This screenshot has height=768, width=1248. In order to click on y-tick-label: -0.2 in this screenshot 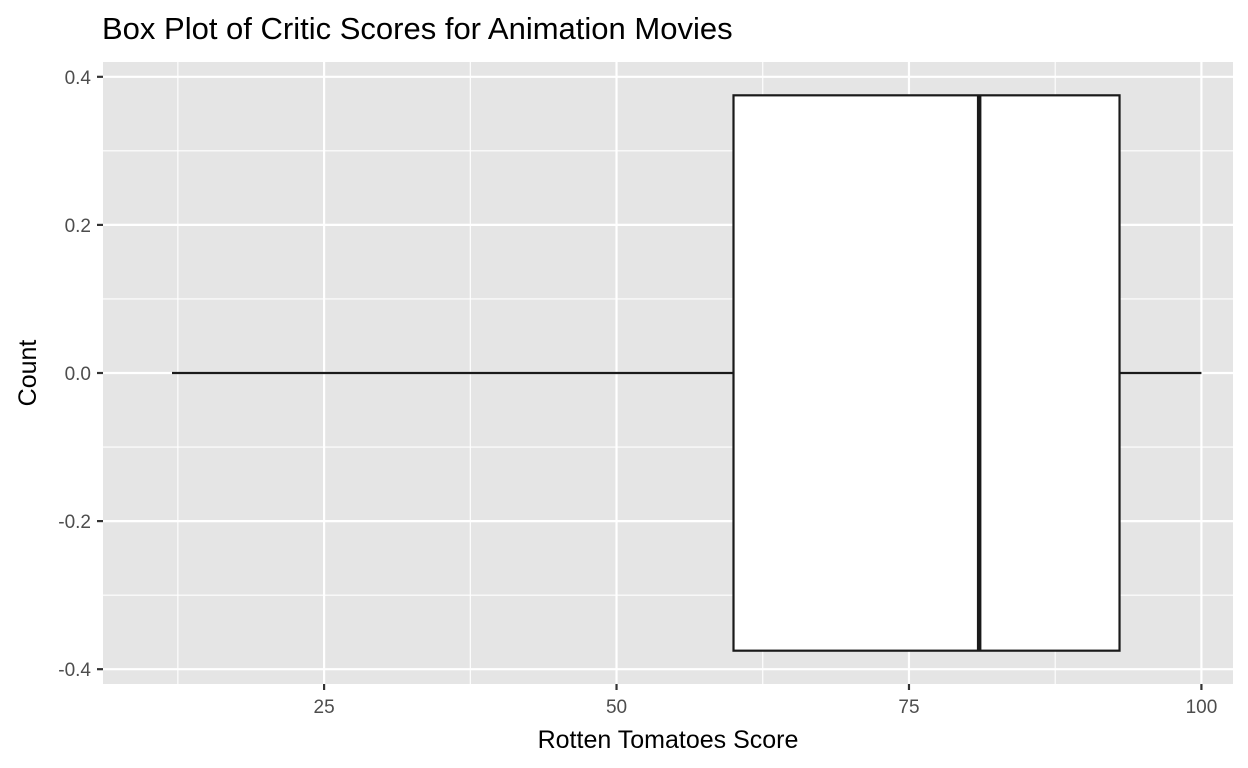, I will do `click(74, 522)`.